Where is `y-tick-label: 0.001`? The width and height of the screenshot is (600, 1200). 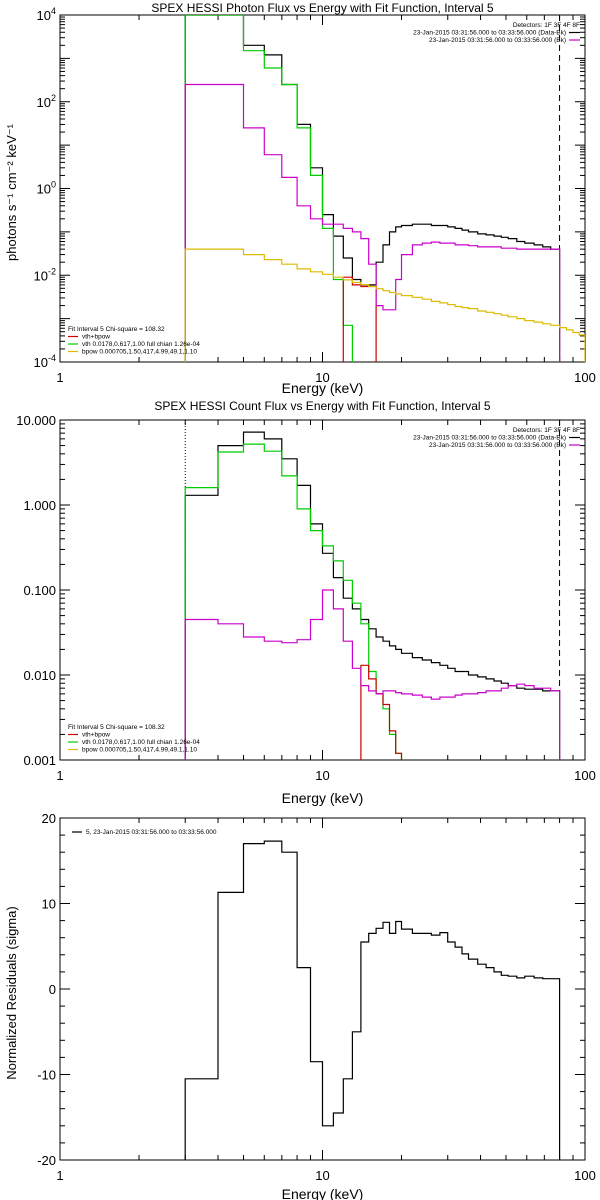 y-tick-label: 0.001 is located at coordinates (39, 760).